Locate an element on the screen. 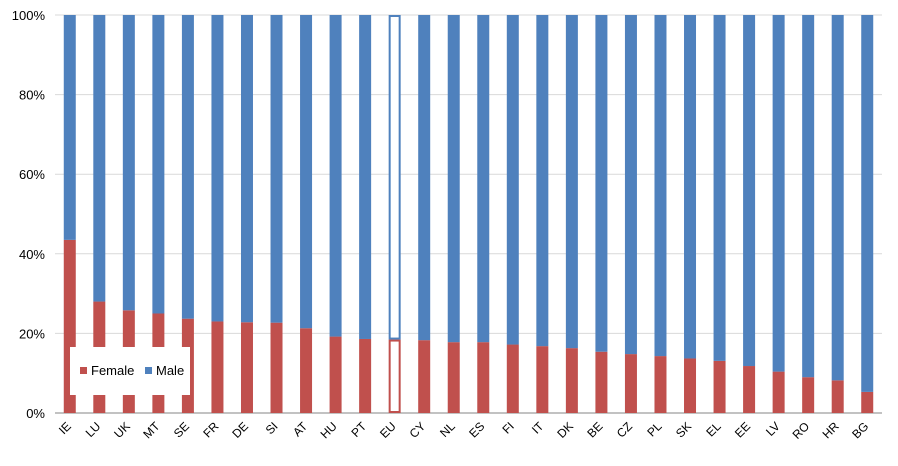  legend-label-female: Female is located at coordinates (112, 370).